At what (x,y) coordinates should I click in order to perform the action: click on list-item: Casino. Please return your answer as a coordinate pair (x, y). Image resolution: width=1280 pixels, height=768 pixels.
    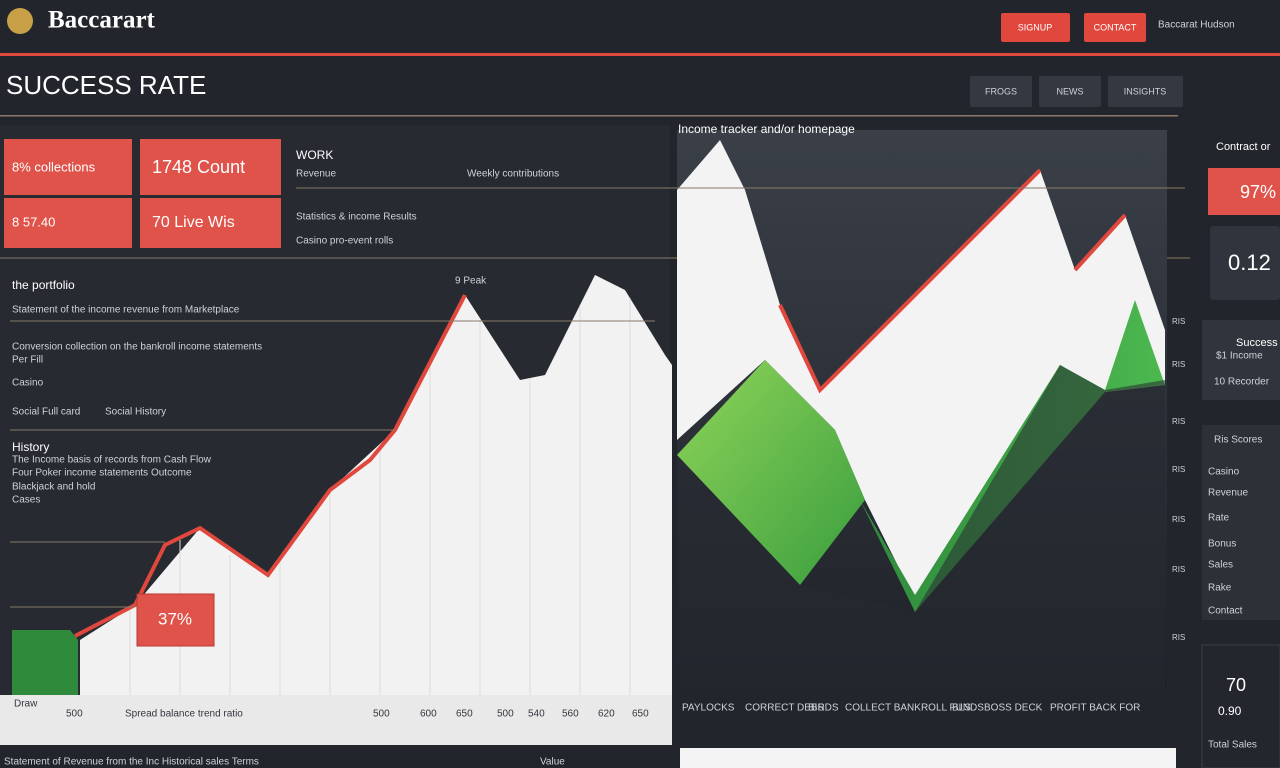
    Looking at the image, I should click on (1224, 472).